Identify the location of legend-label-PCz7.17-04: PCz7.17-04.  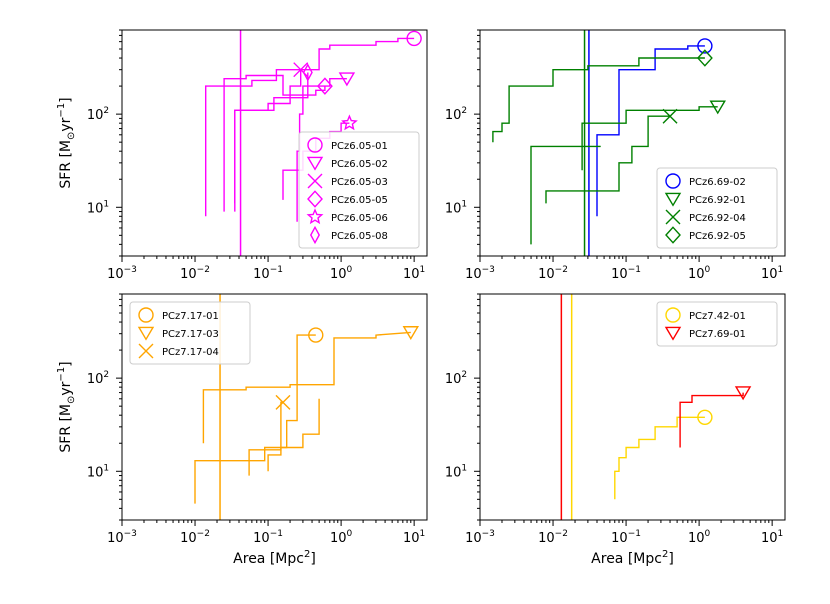
(190, 352).